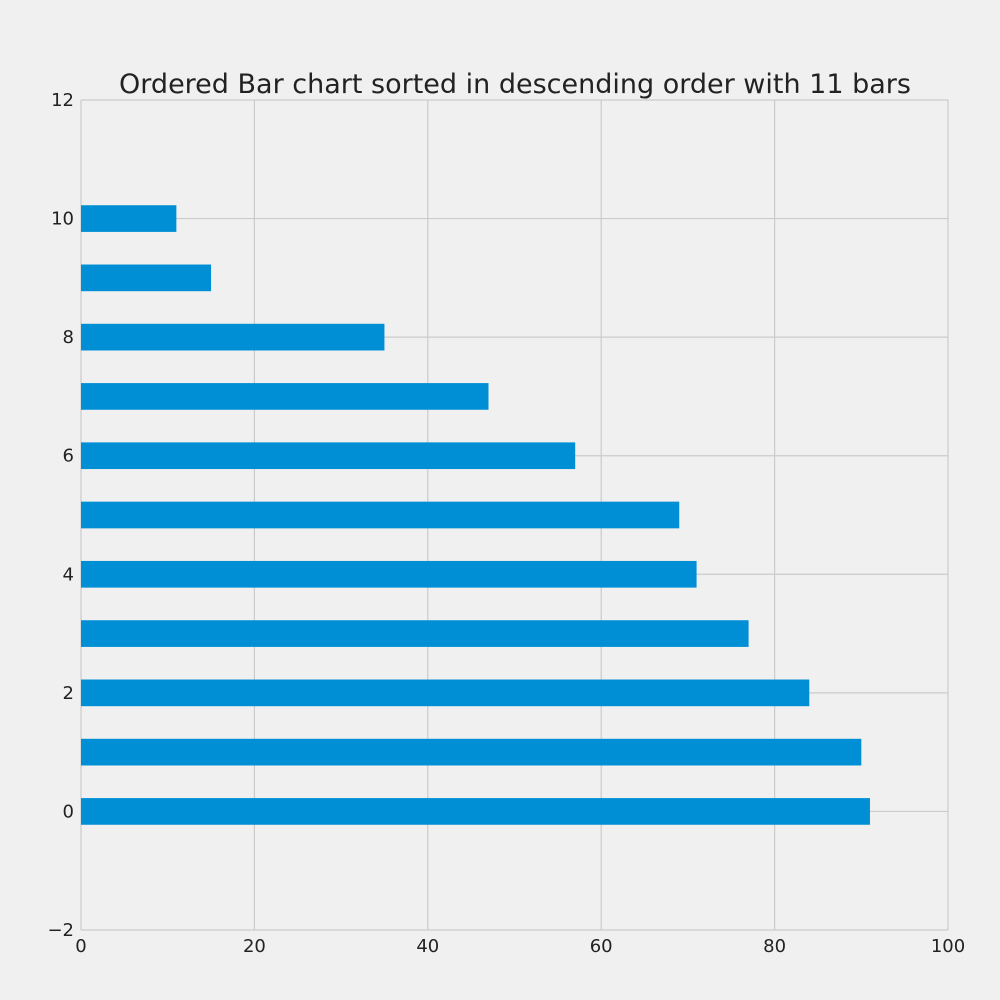 This screenshot has height=1000, width=1000. I want to click on x-axis-ticks: 0 20 40 60 80 100, so click(520, 946).